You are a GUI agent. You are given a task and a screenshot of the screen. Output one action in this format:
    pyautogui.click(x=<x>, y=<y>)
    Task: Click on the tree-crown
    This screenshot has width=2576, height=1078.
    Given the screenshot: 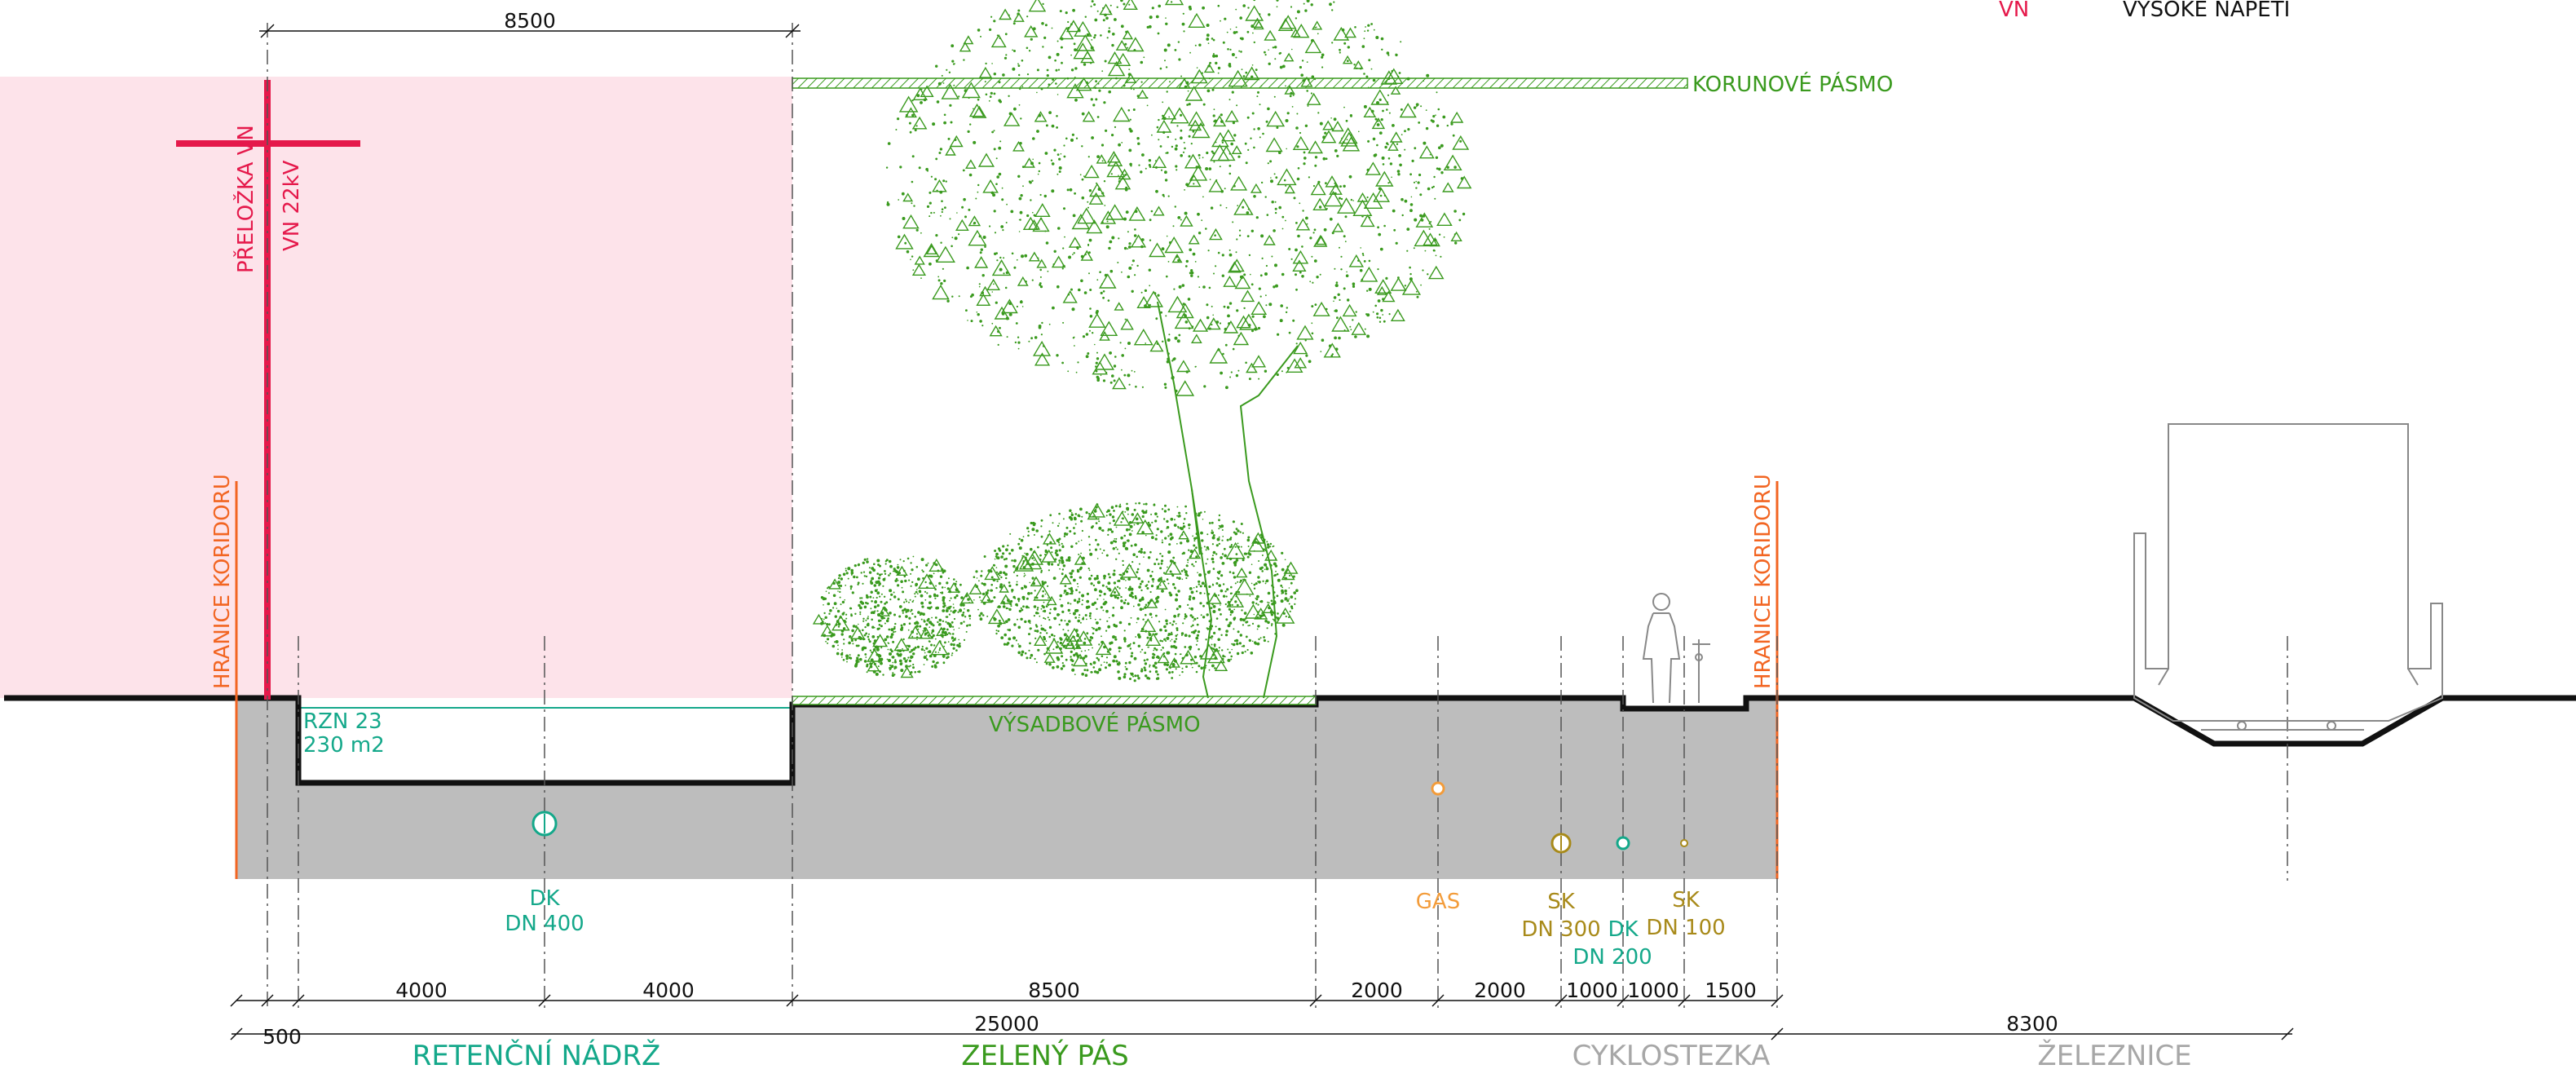 What is the action you would take?
    pyautogui.click(x=1178, y=198)
    